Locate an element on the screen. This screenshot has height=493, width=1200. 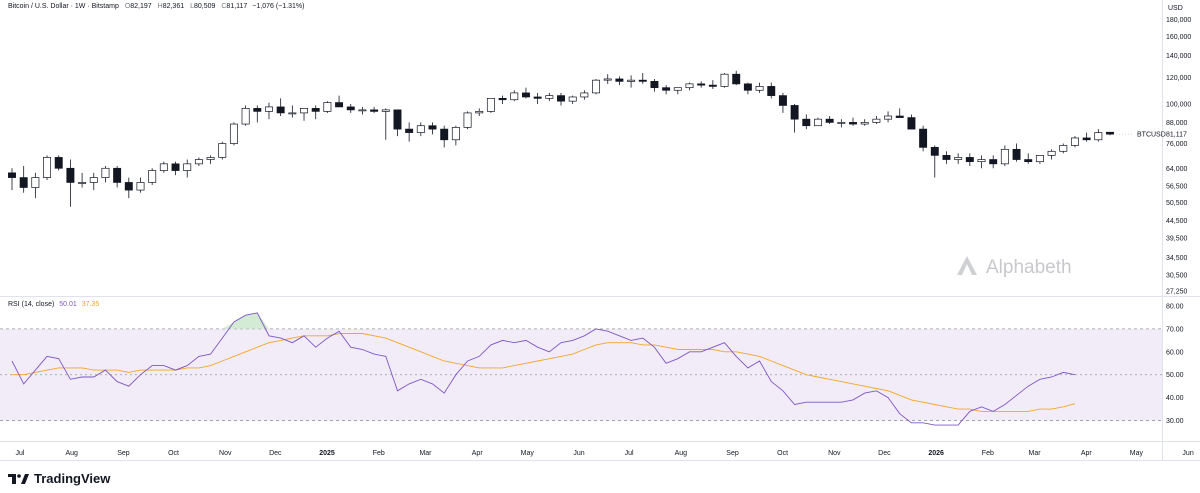
change-value: −1,076 (−1.31%) is located at coordinates (278, 6).